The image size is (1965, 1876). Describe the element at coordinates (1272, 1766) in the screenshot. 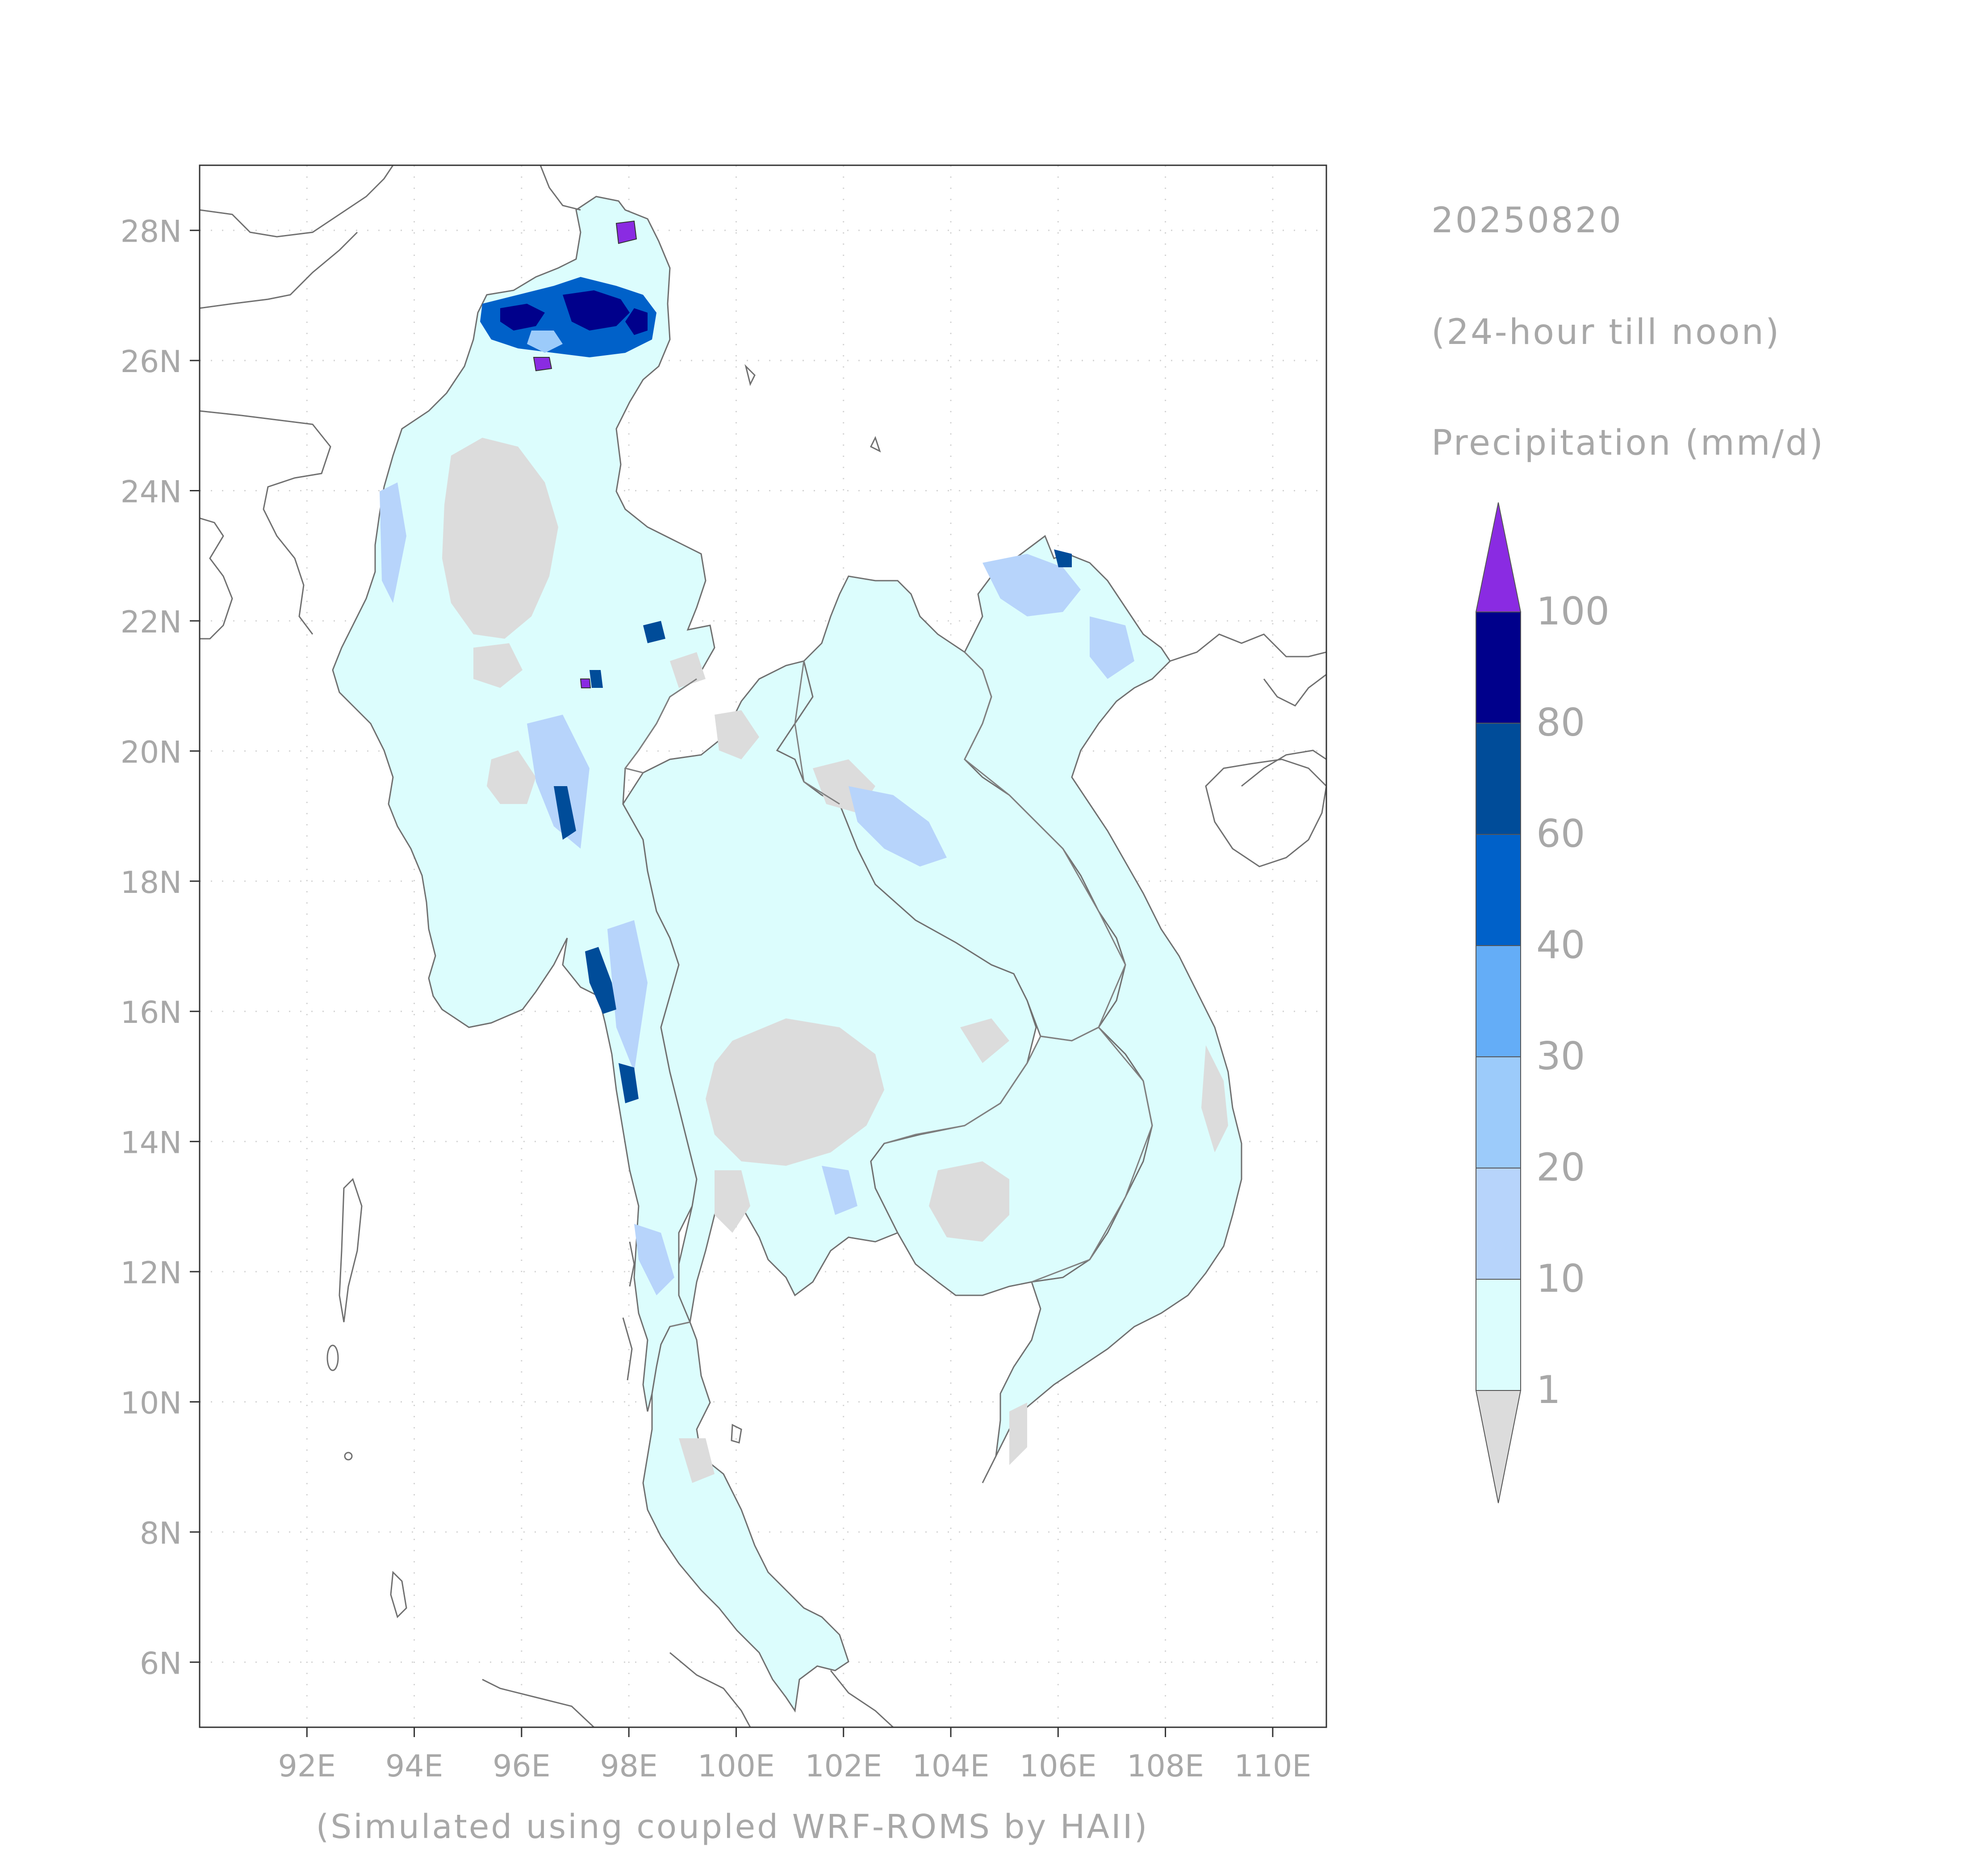

I see `lon-tick-label: 110E` at that location.